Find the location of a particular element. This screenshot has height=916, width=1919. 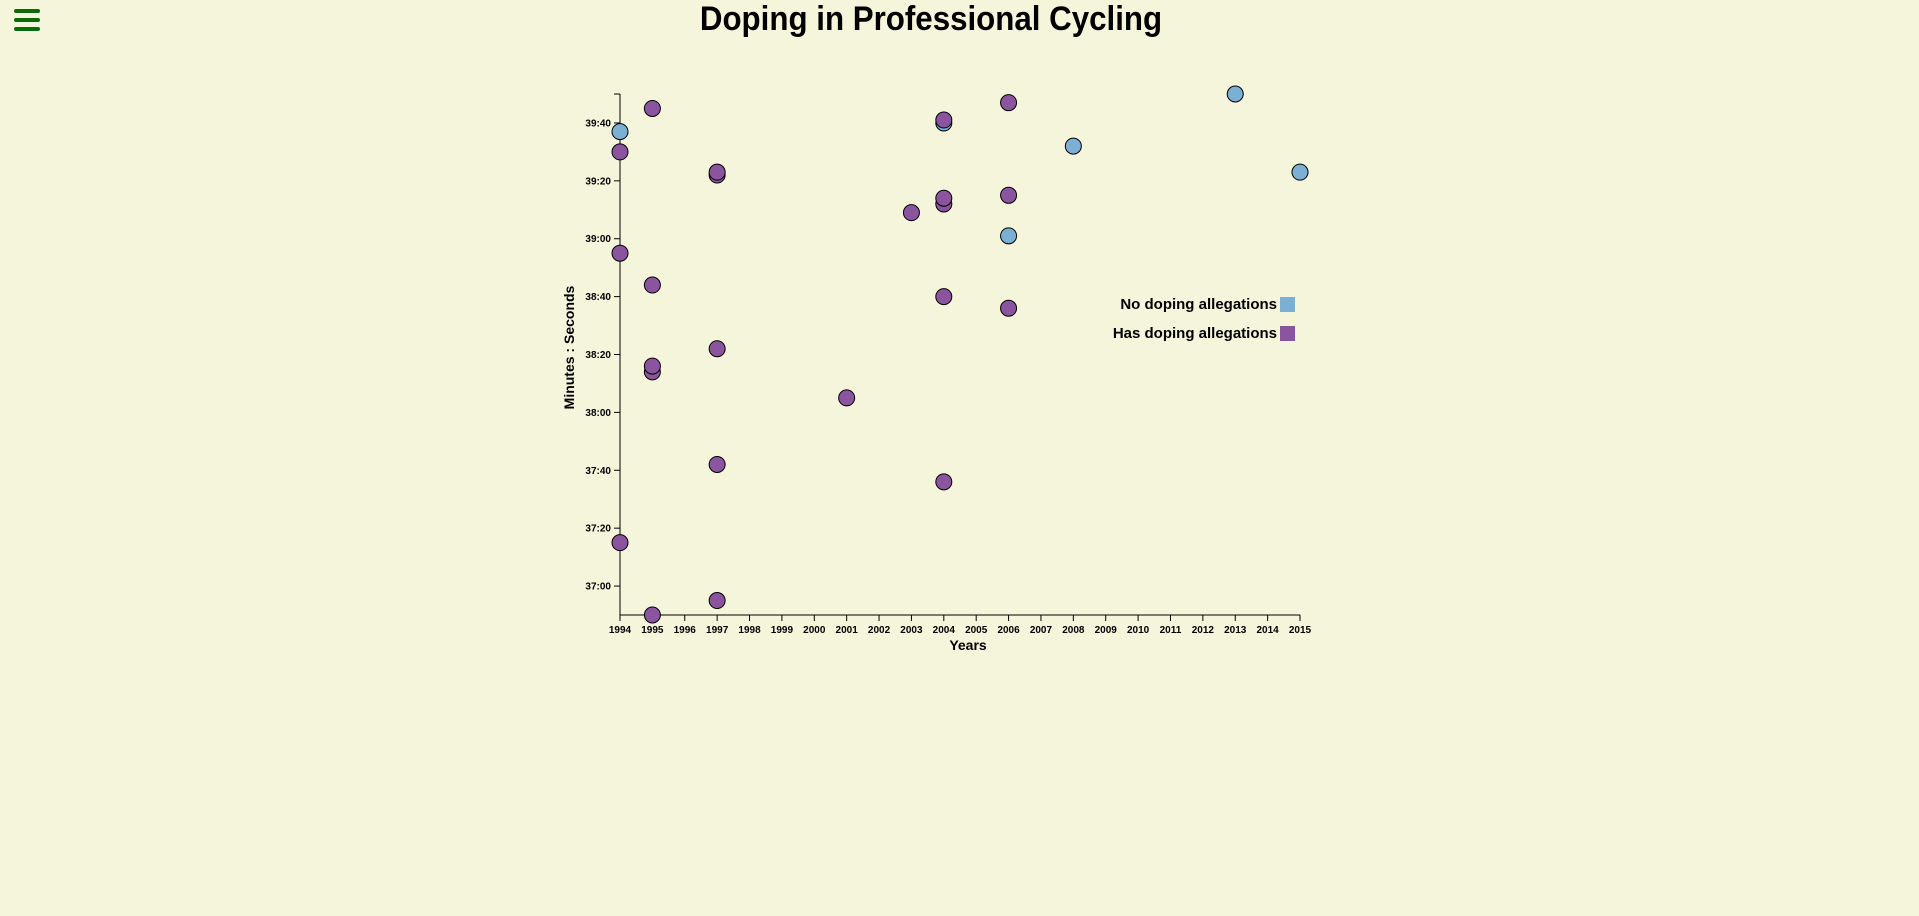

y-tick-label: 39:40 is located at coordinates (598, 123).